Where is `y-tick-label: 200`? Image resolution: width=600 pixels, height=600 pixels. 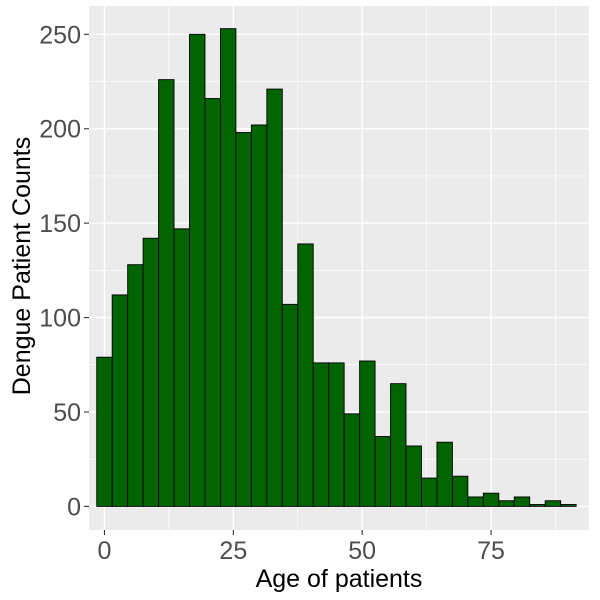 y-tick-label: 200 is located at coordinates (60, 130).